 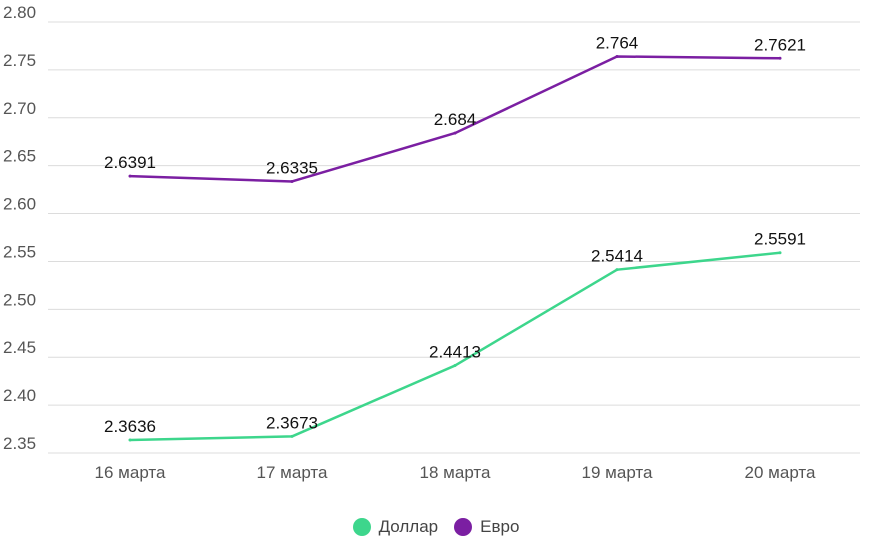 I want to click on y-tick-label: 2.65, so click(x=19, y=156).